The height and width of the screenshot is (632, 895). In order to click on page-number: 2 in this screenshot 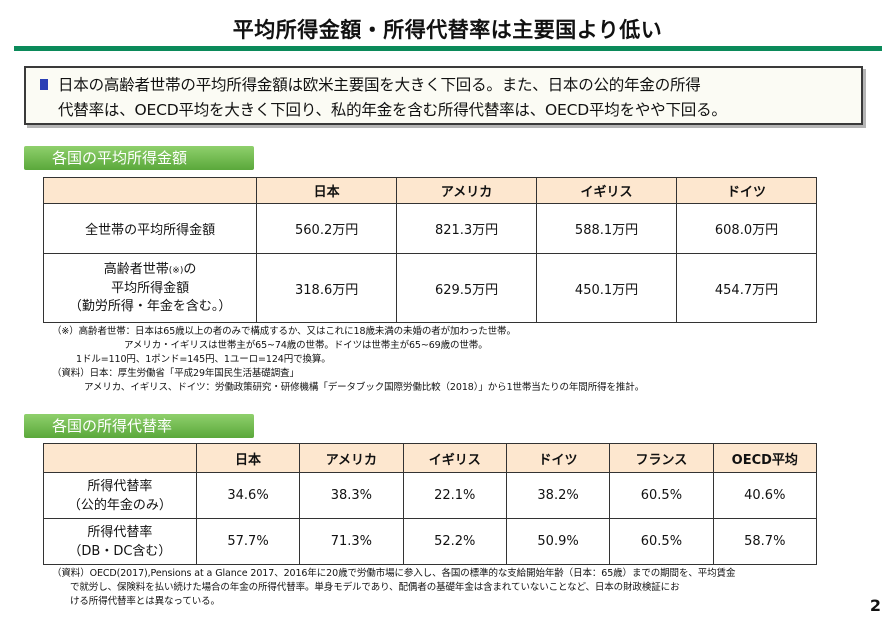, I will do `click(875, 605)`.